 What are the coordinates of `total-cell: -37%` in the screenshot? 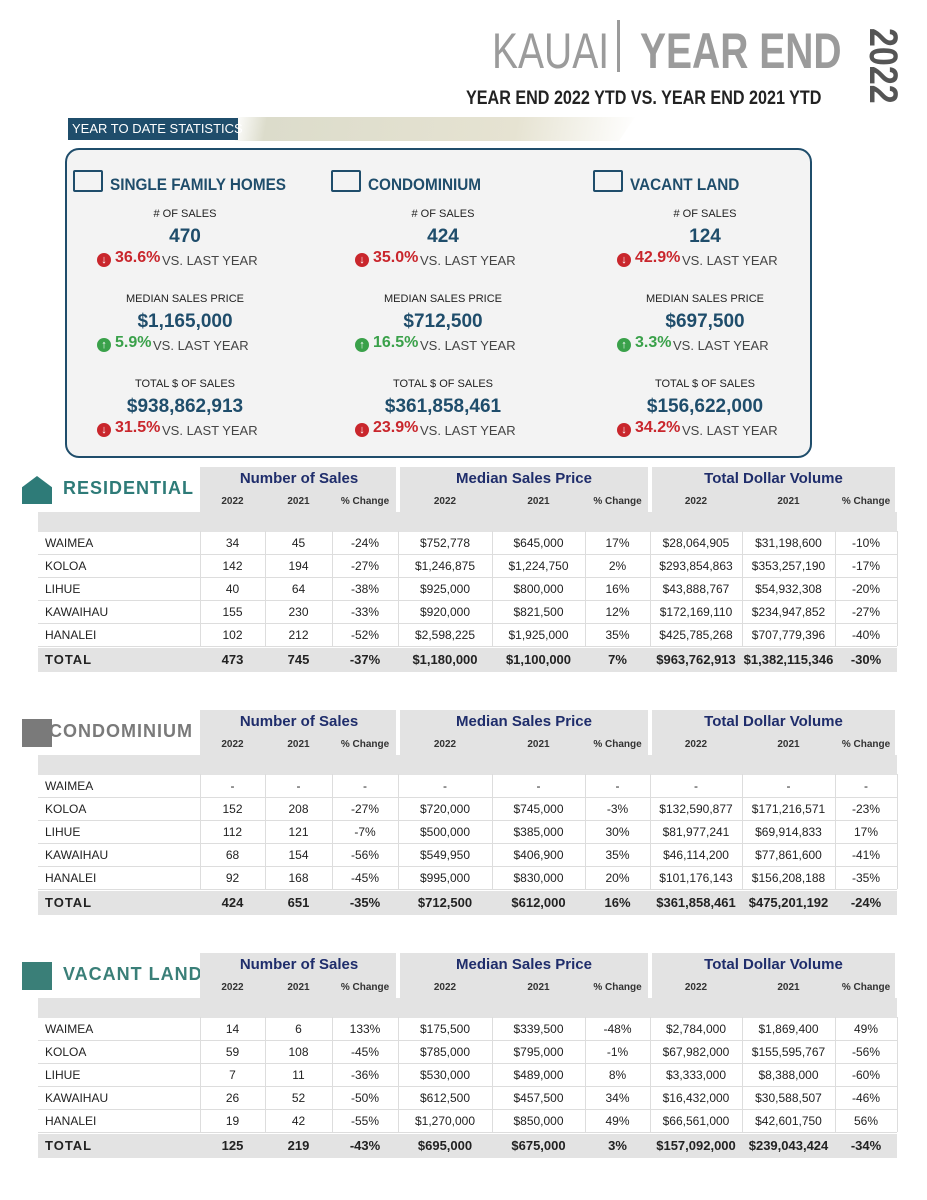 It's located at (365, 659).